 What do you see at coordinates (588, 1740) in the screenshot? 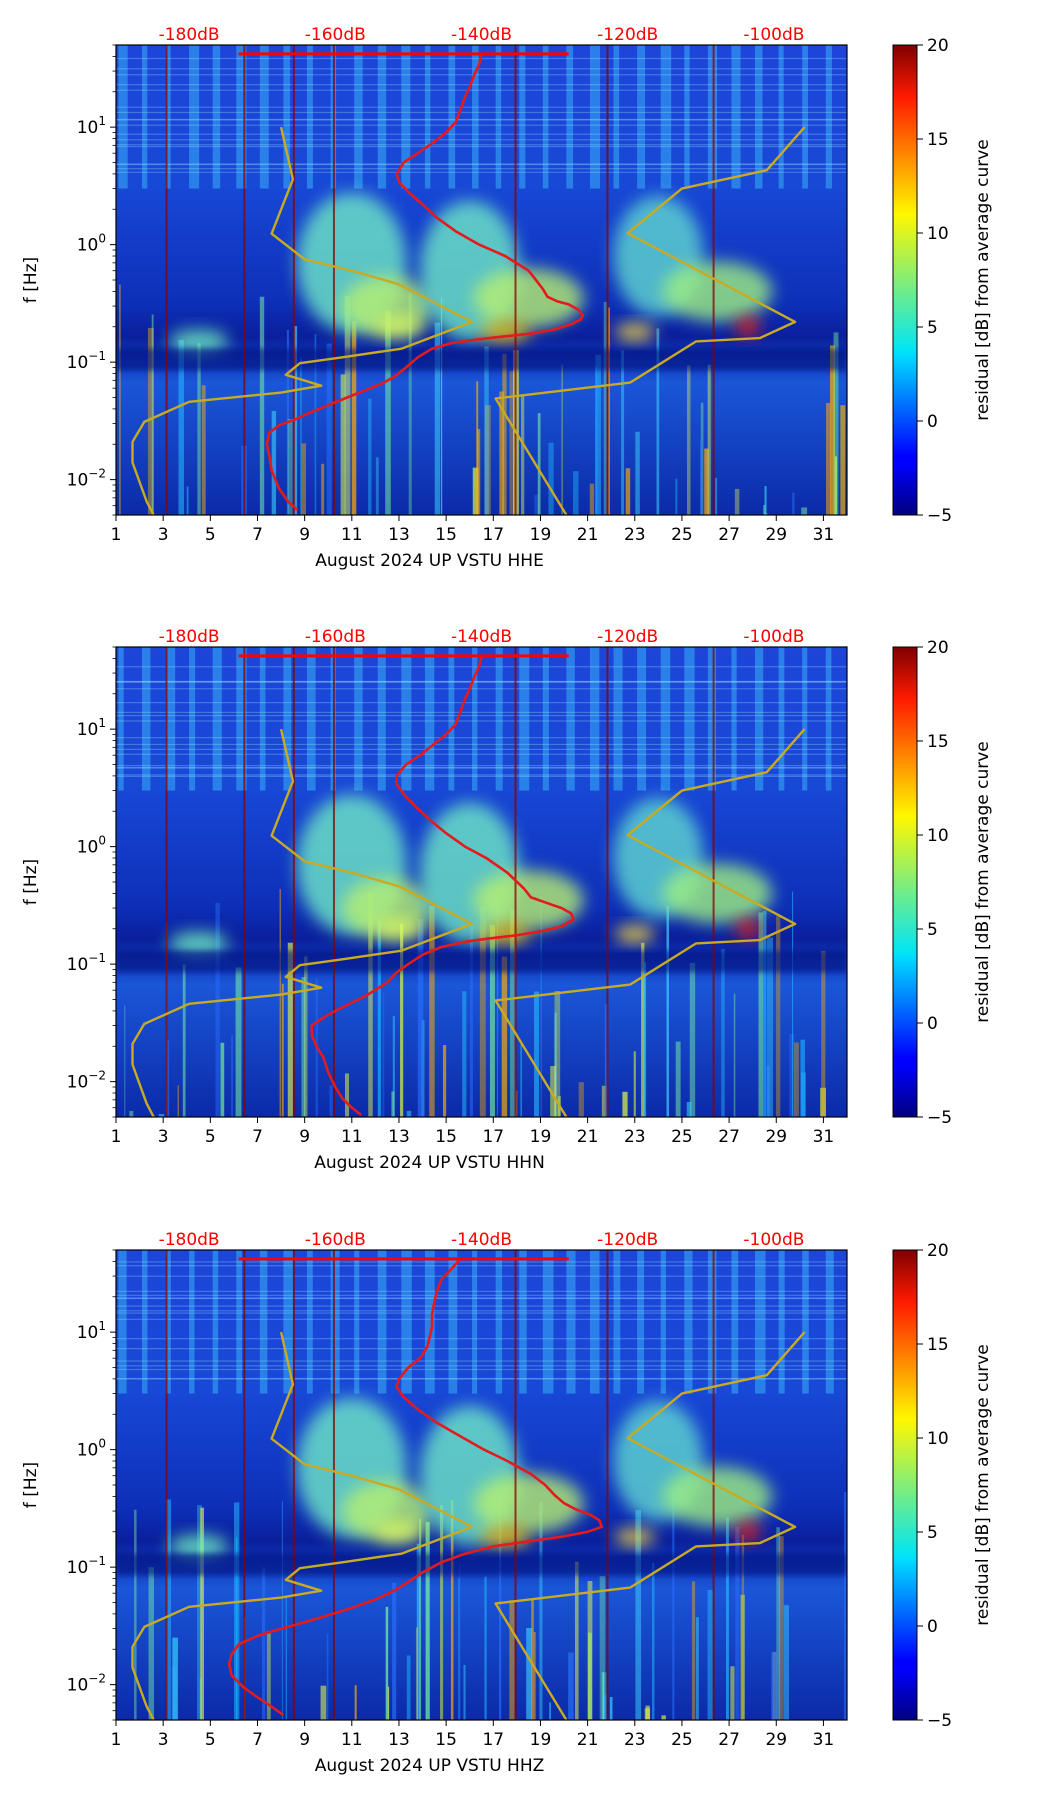
I see `x-tick-label: 21` at bounding box center [588, 1740].